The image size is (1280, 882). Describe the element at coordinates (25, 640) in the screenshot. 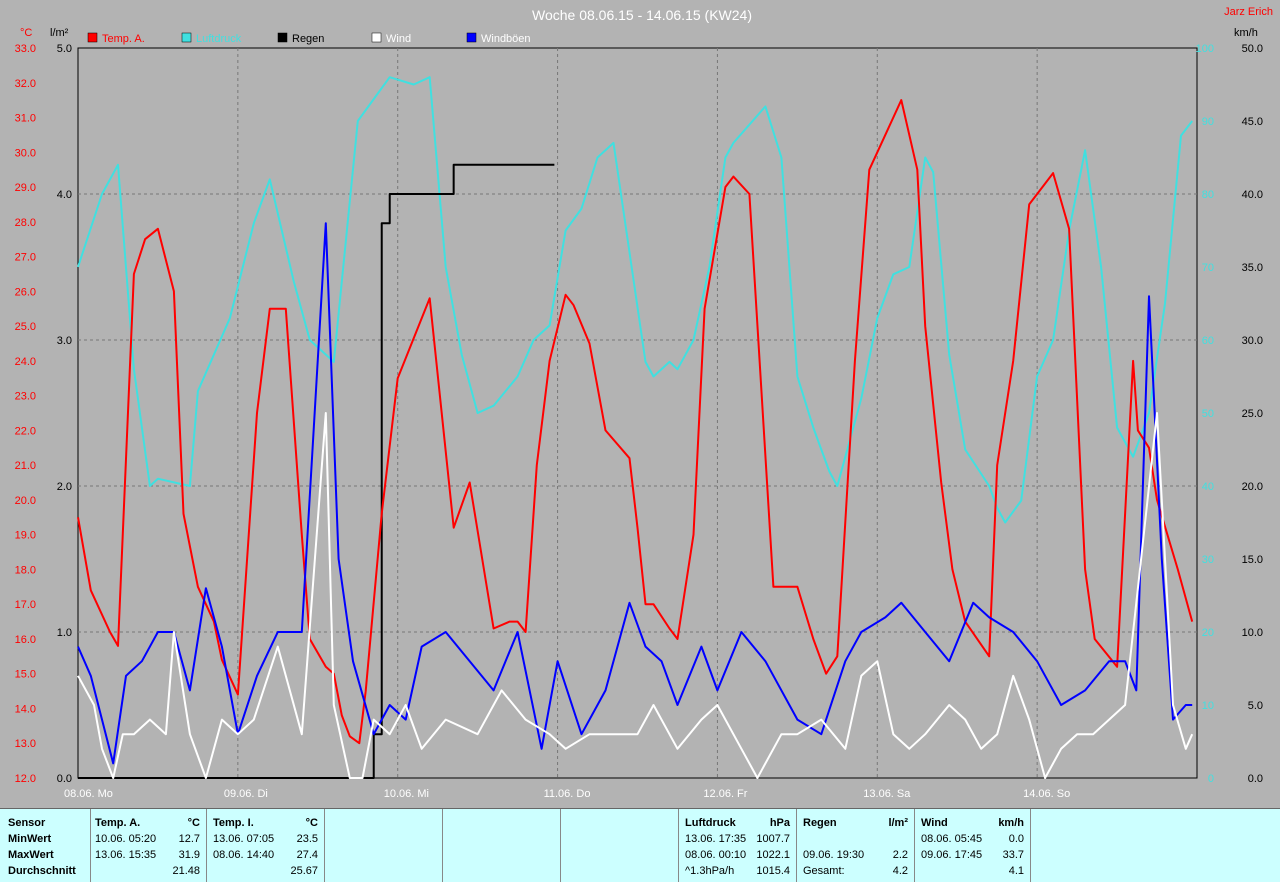

I see `temp-tick-label: 16.0` at that location.